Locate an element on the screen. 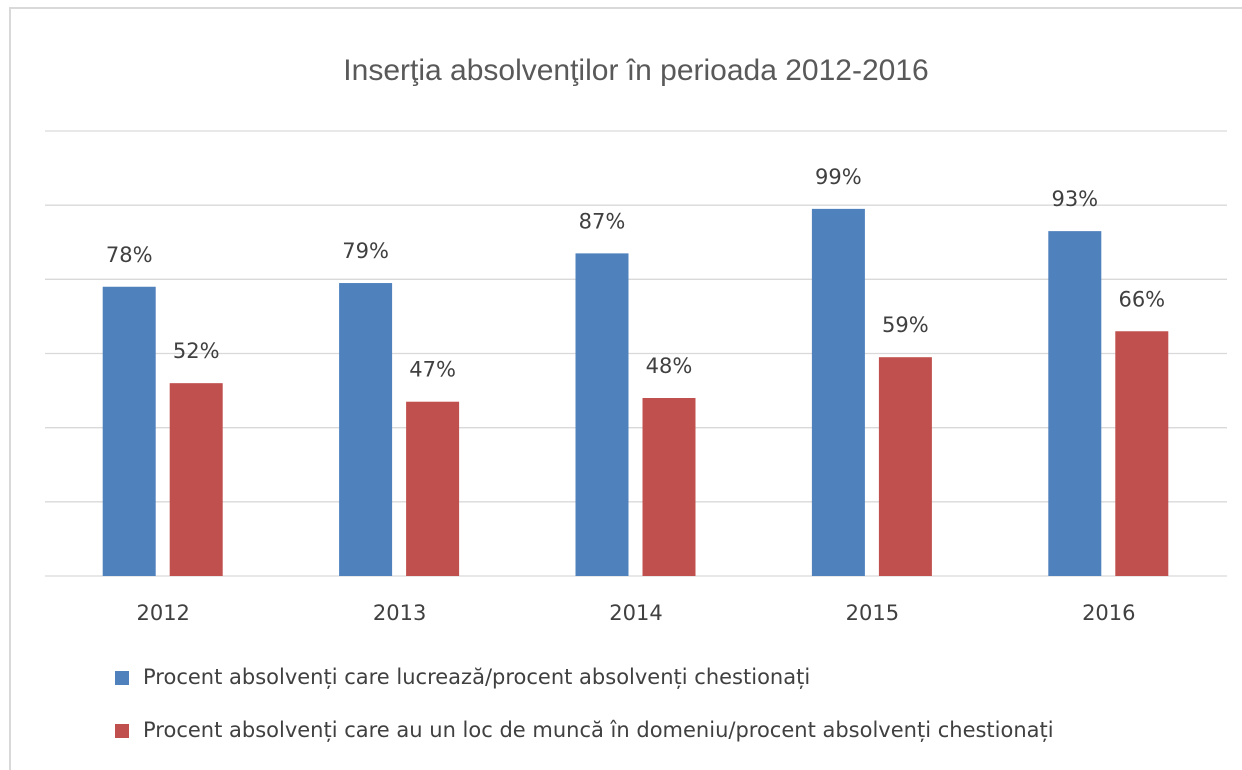 The width and height of the screenshot is (1242, 770). x-tick-label: 2013 is located at coordinates (399, 613).